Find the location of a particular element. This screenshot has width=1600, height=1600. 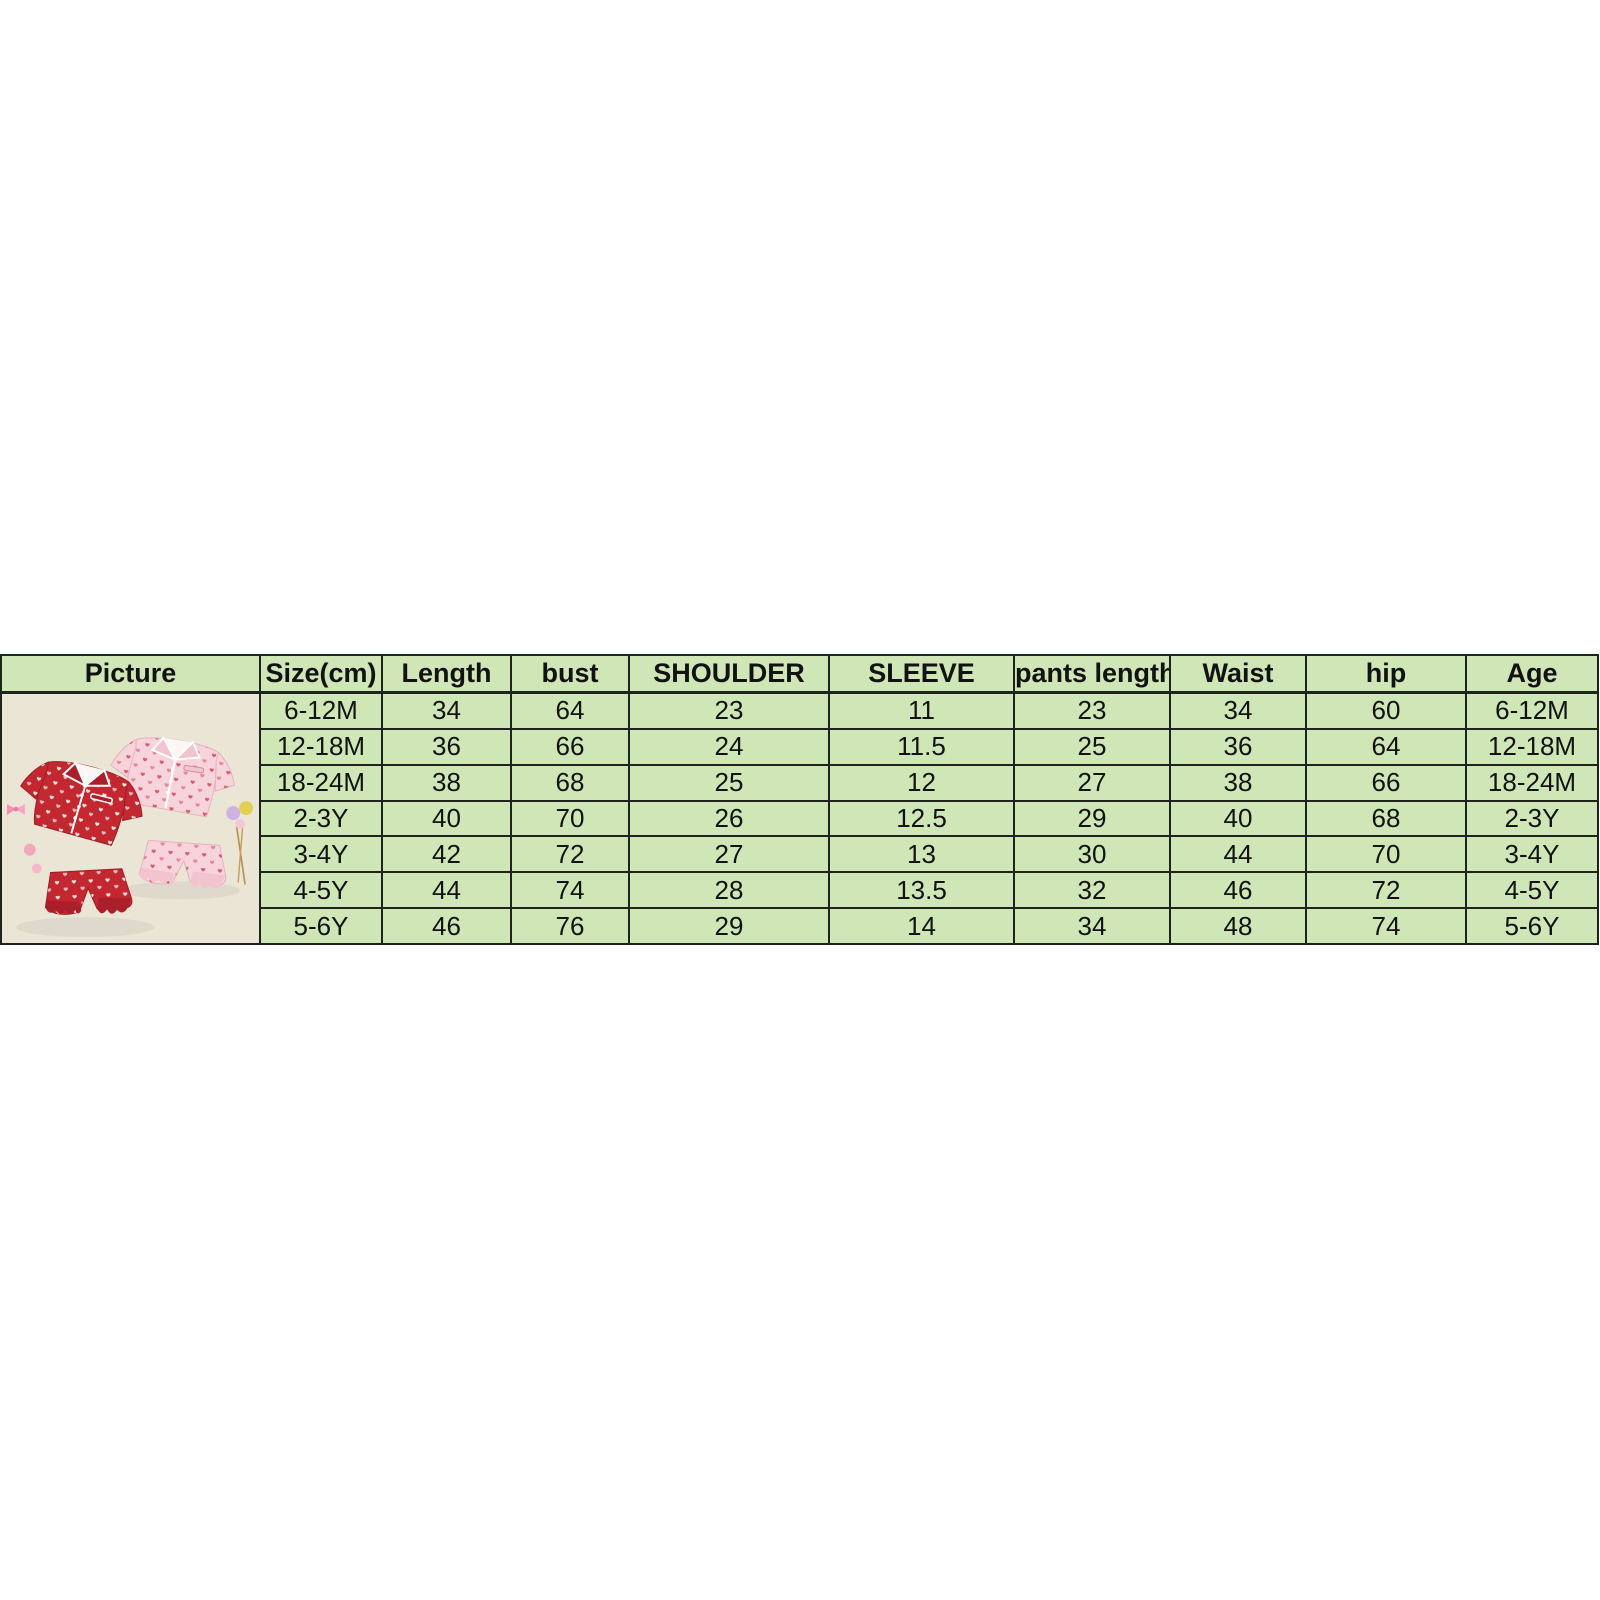

table-row: 12-18M 36 66 24 11.5 25 36 64 12-18M is located at coordinates (800, 746).